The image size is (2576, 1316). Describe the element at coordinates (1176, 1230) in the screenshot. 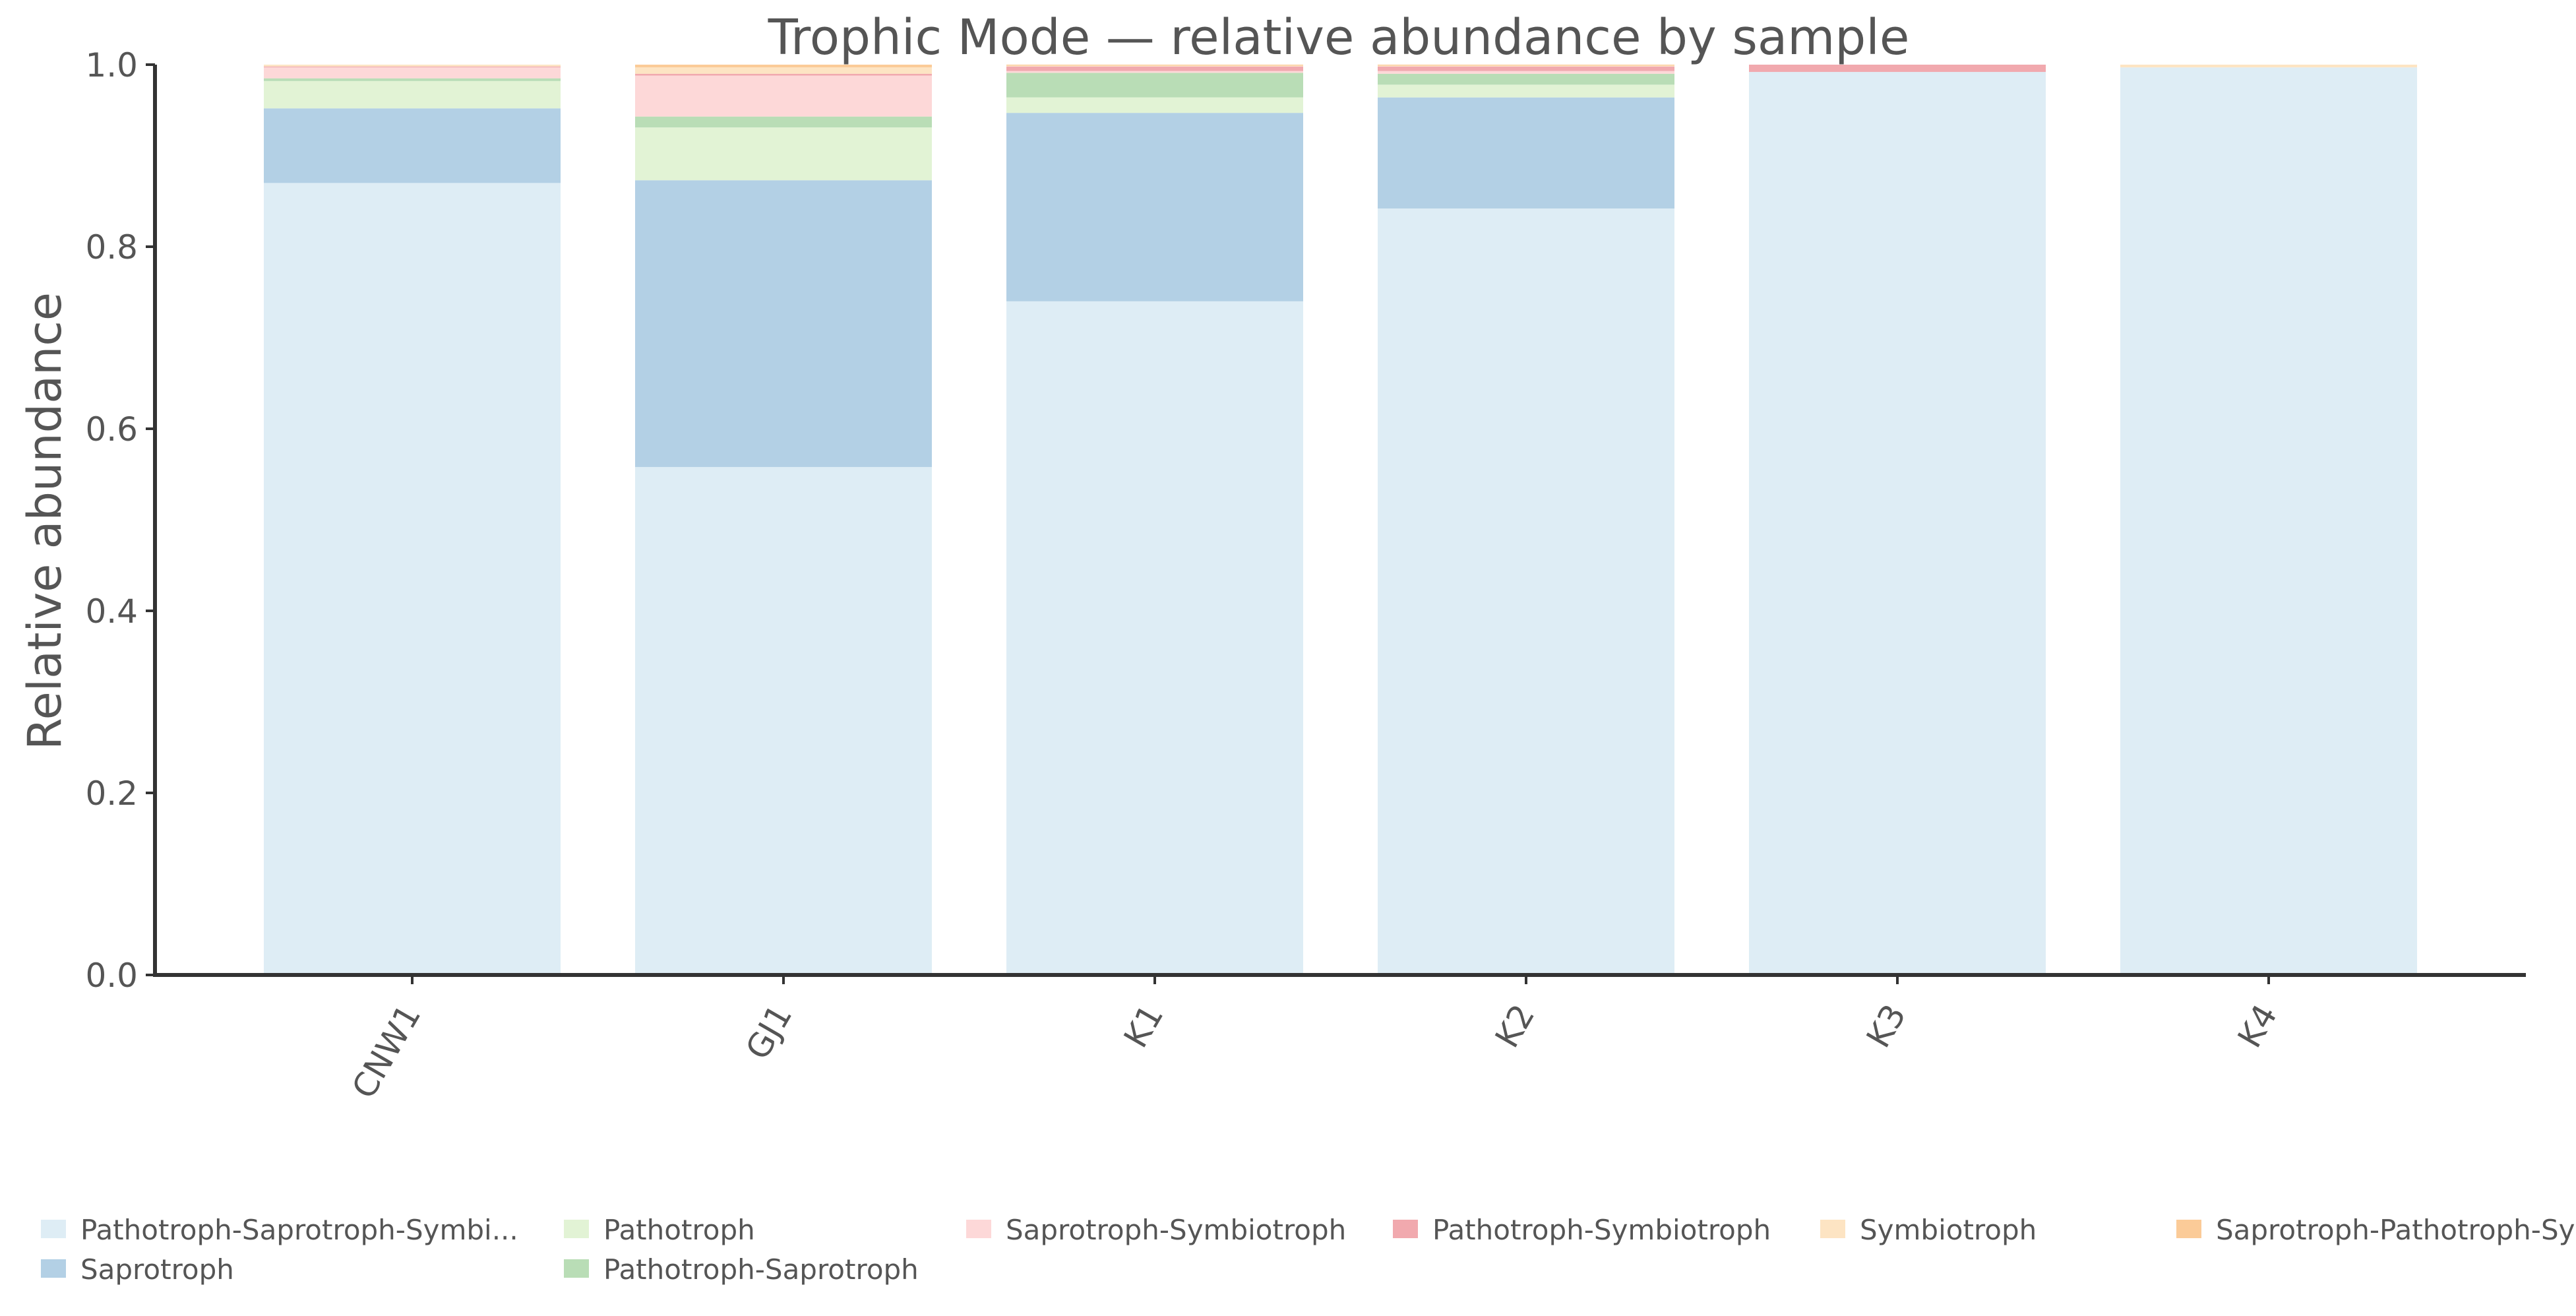

I see `legend-label: Saprotroph-Symbiotroph` at that location.